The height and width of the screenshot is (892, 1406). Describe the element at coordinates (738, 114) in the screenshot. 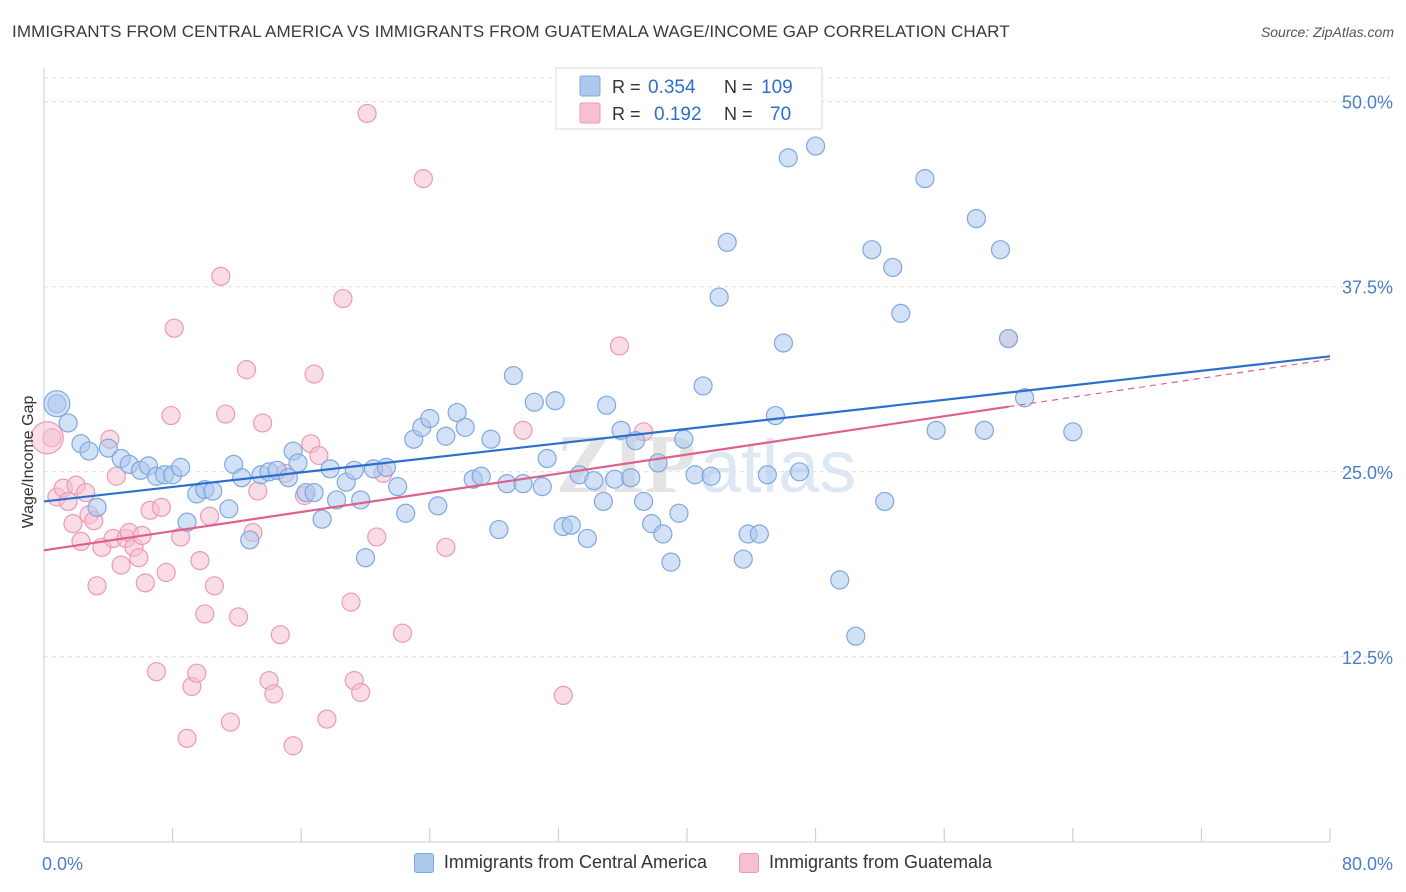

I see `legend-n-label-2: N =` at that location.